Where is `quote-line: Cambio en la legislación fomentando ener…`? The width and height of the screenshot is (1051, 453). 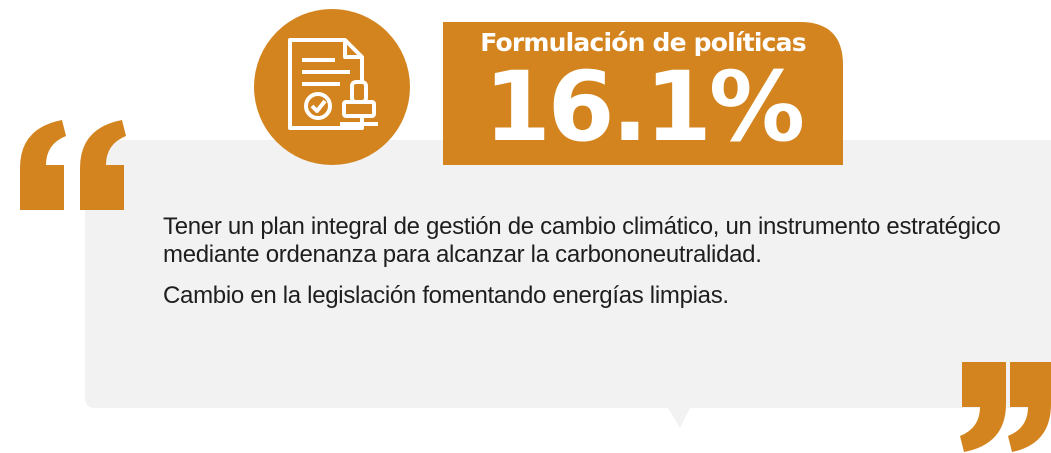
quote-line: Cambio en la legislación fomentando ener… is located at coordinates (446, 295).